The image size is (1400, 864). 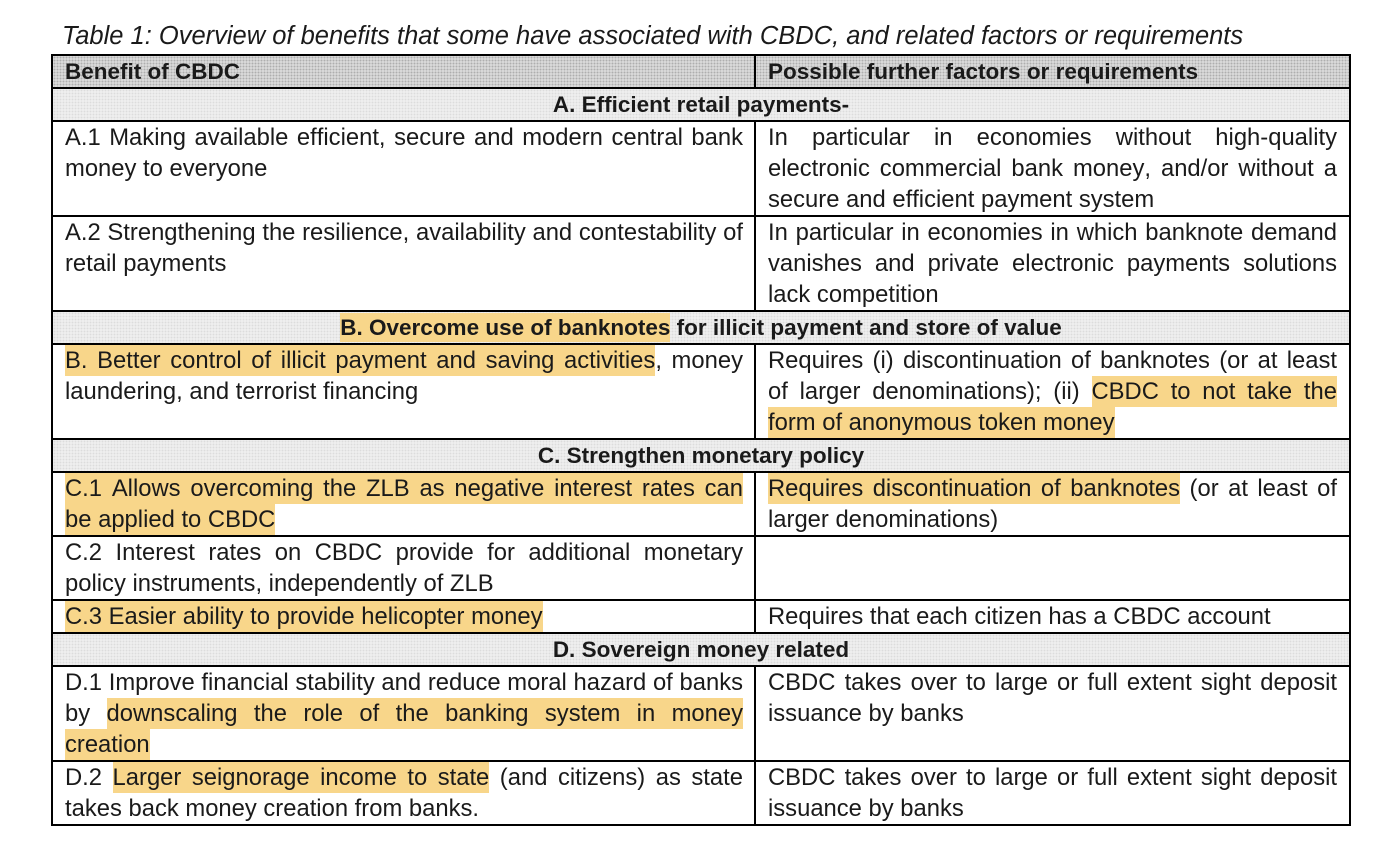 What do you see at coordinates (505, 327) in the screenshot?
I see `highlighted-text: B. Overcome use of banknotes` at bounding box center [505, 327].